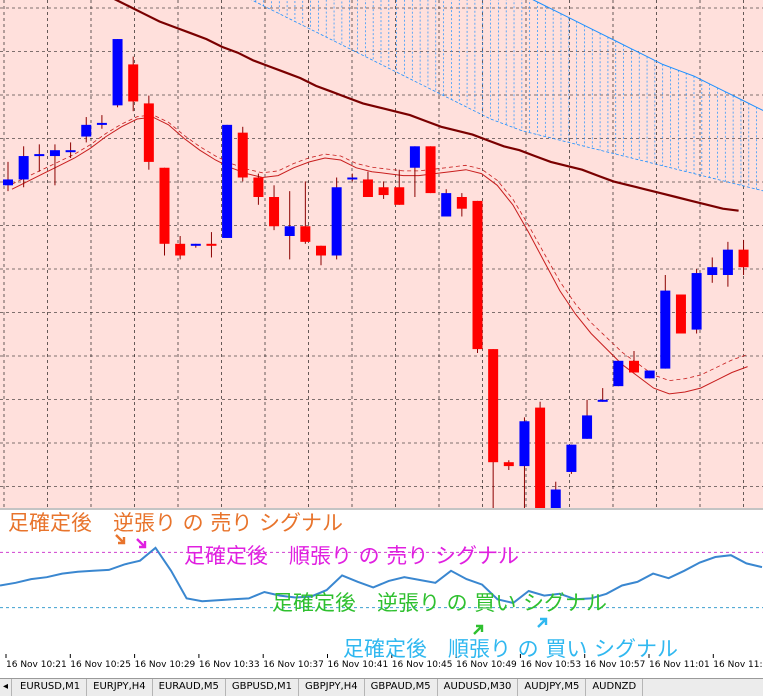 The image size is (763, 696). Describe the element at coordinates (263, 687) in the screenshot. I see `symbol-tab: GBPUSD,M1` at that location.